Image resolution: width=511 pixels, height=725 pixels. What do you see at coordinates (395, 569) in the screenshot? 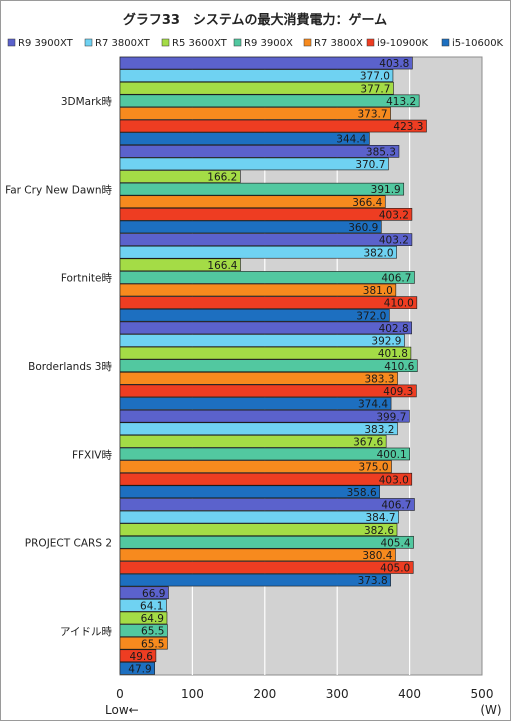
I see `data-label-i9-10900k-5: 405.0` at bounding box center [395, 569].